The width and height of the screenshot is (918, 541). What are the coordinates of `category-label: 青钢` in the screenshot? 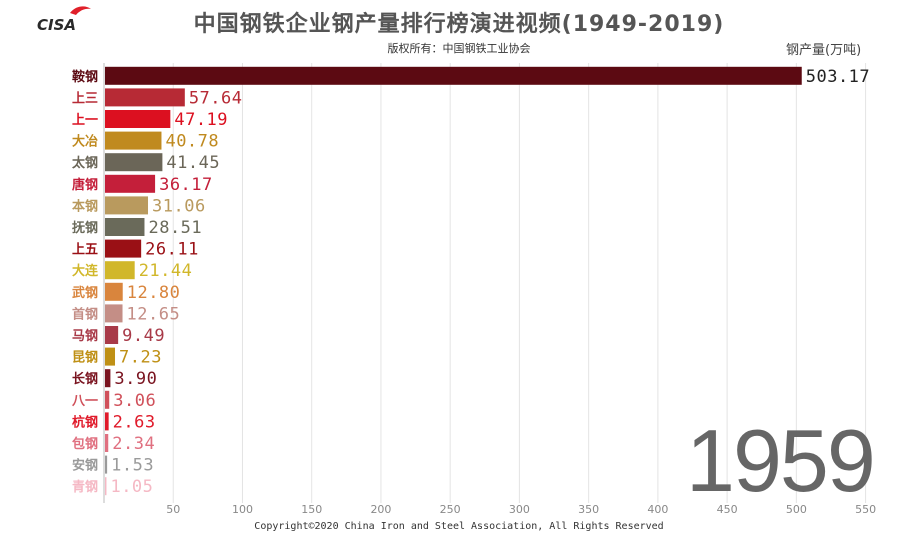 It's located at (85, 487).